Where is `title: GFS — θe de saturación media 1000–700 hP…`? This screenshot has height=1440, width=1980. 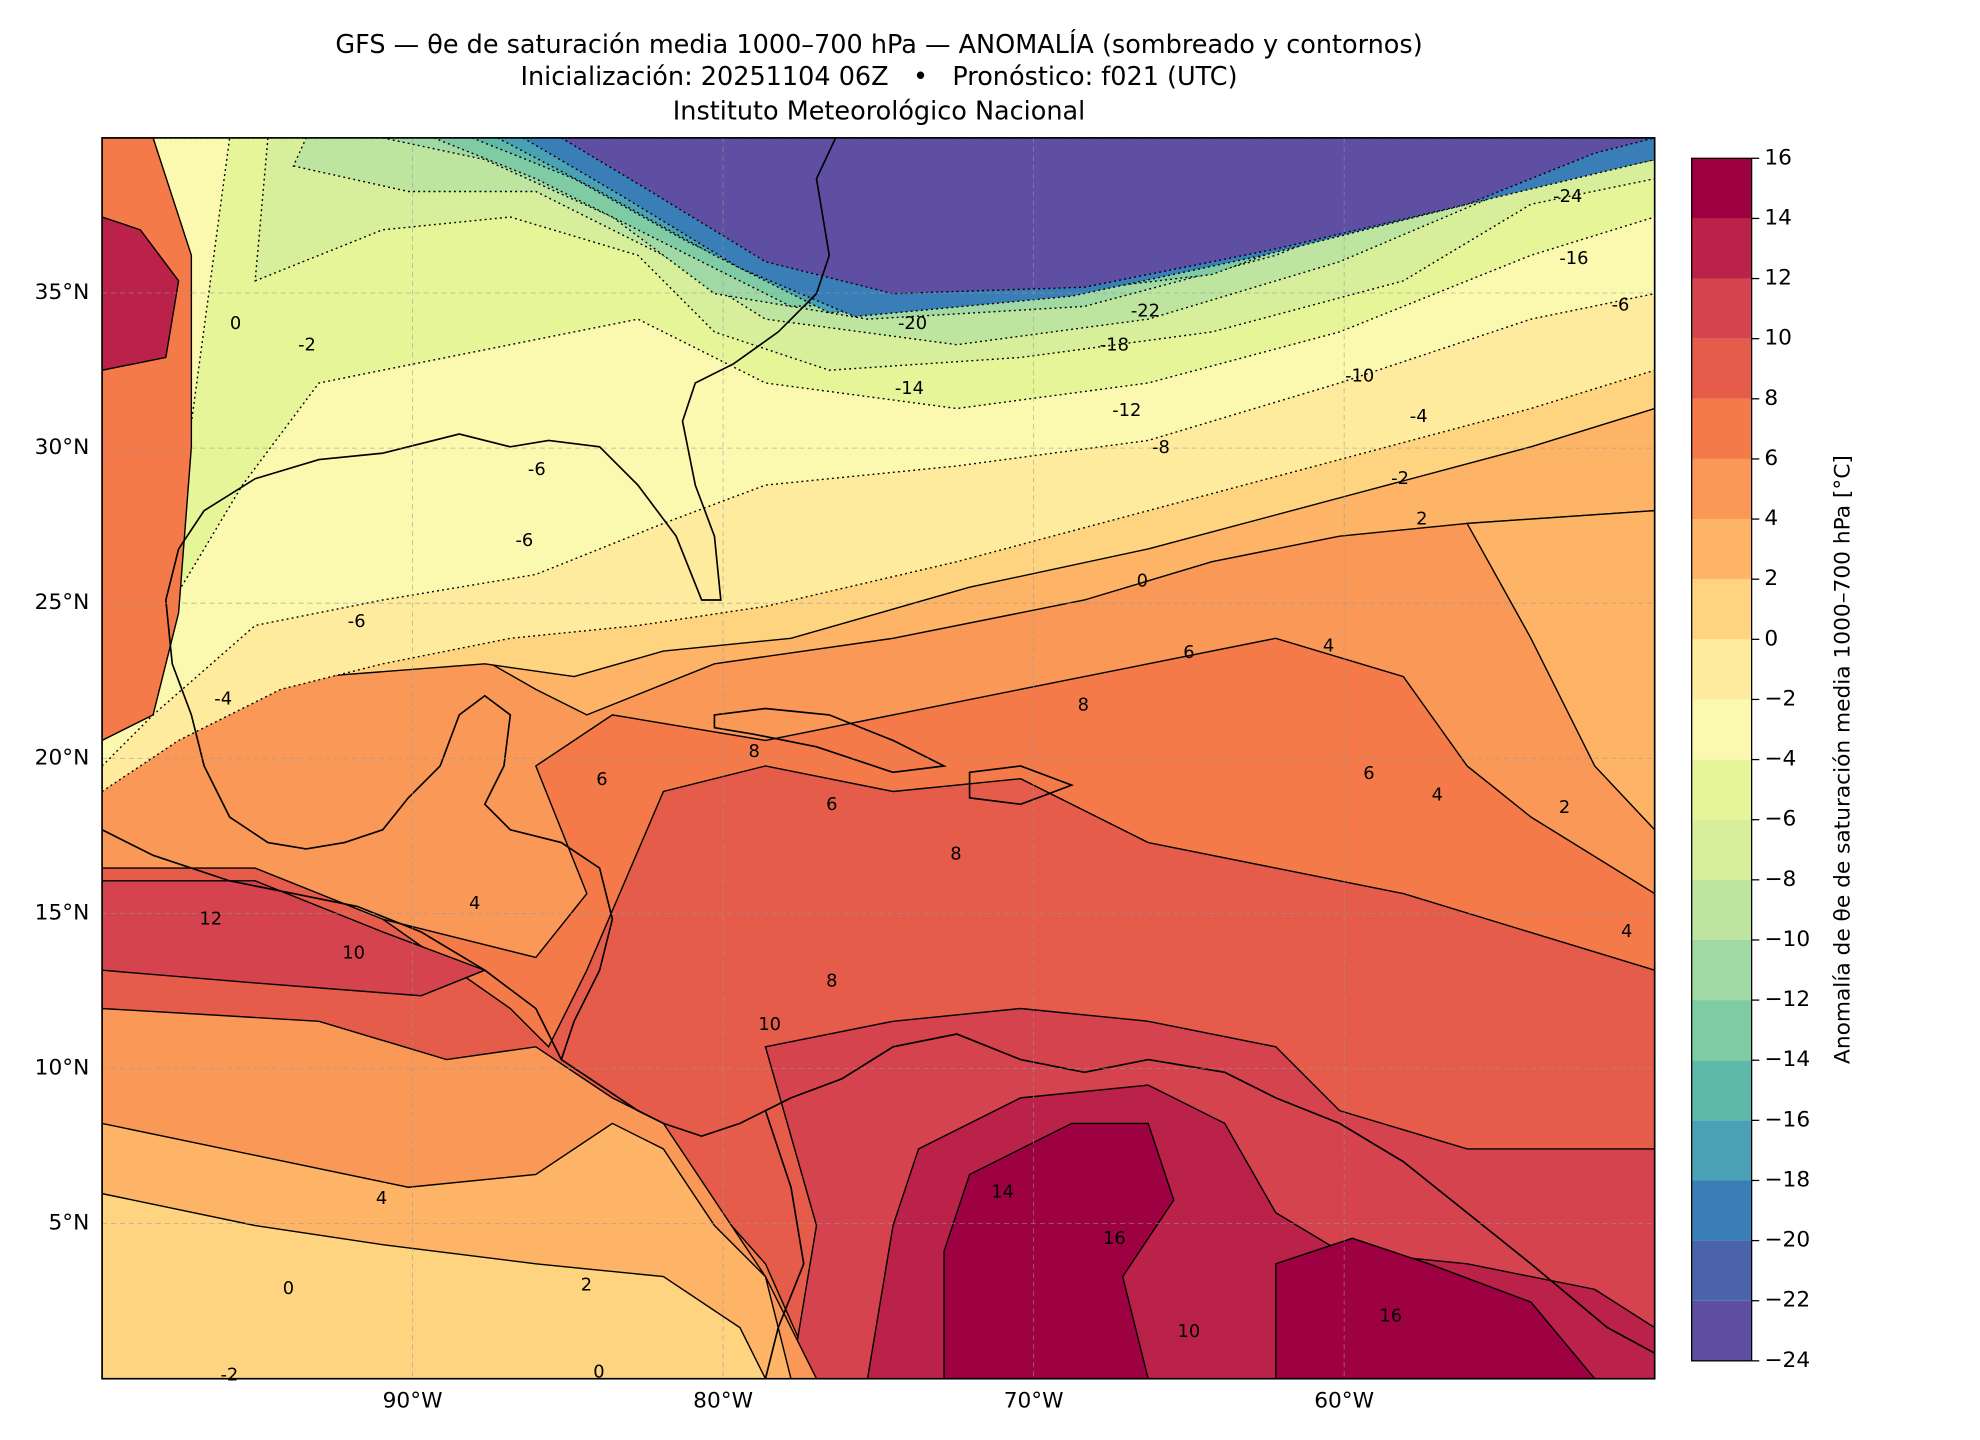
title: GFS — θe de saturación media 1000–700 hP… is located at coordinates (878, 45).